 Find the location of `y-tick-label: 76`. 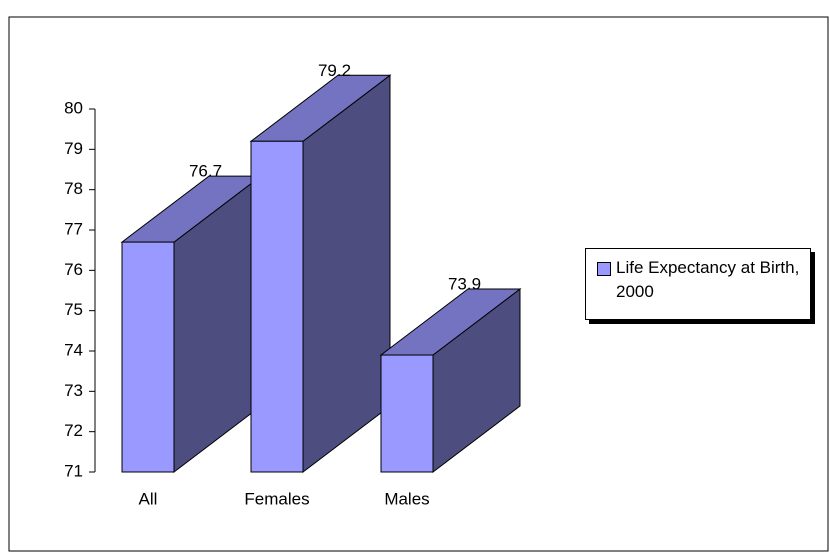

y-tick-label: 76 is located at coordinates (73, 269).